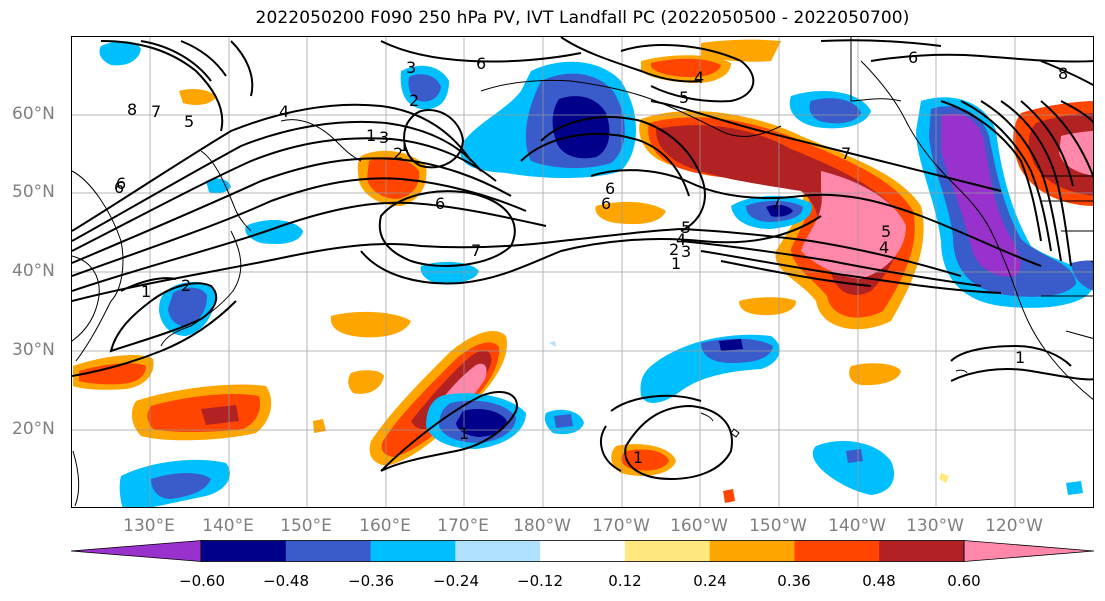 The height and width of the screenshot is (601, 1105). Describe the element at coordinates (136, 551) in the screenshot. I see `colorbar-extend-left` at that location.